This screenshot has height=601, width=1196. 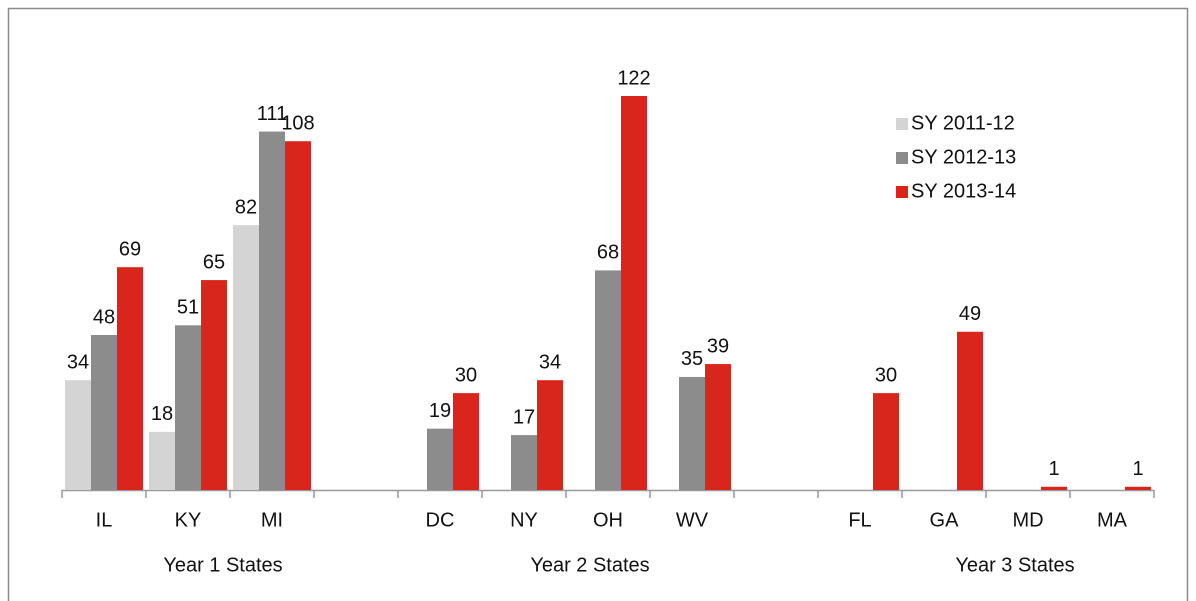 I want to click on group-label: Year 2 States, so click(x=589, y=565).